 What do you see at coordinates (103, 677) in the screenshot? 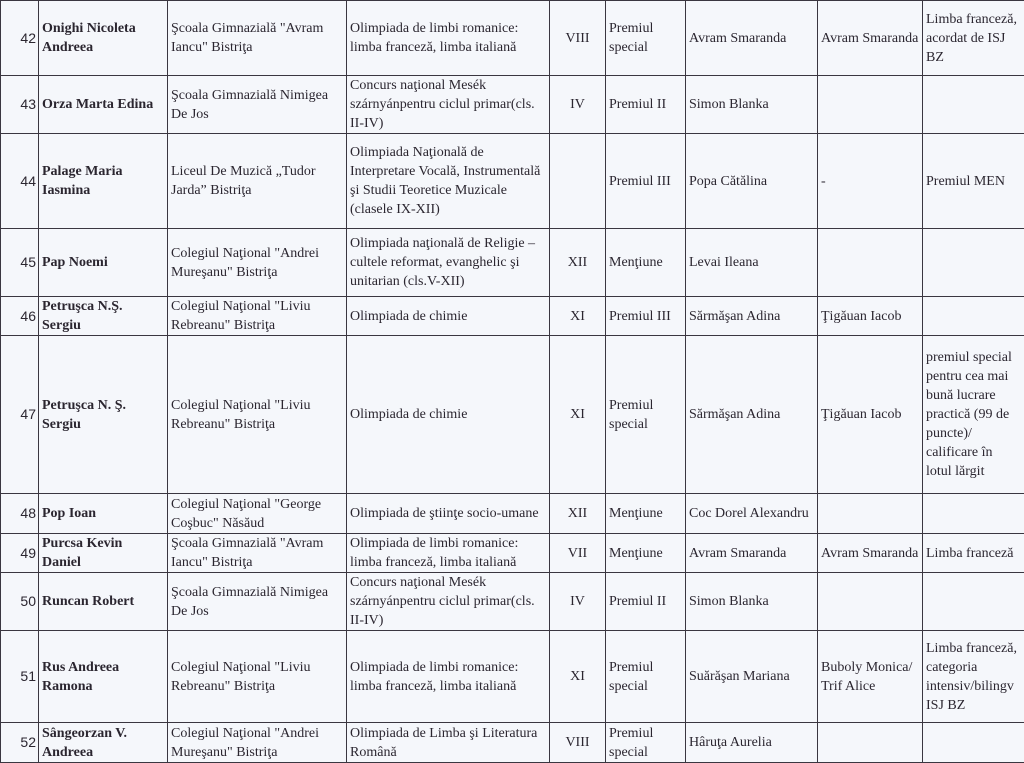
I see `student-name-cell: Rus Andreea Ramona` at bounding box center [103, 677].